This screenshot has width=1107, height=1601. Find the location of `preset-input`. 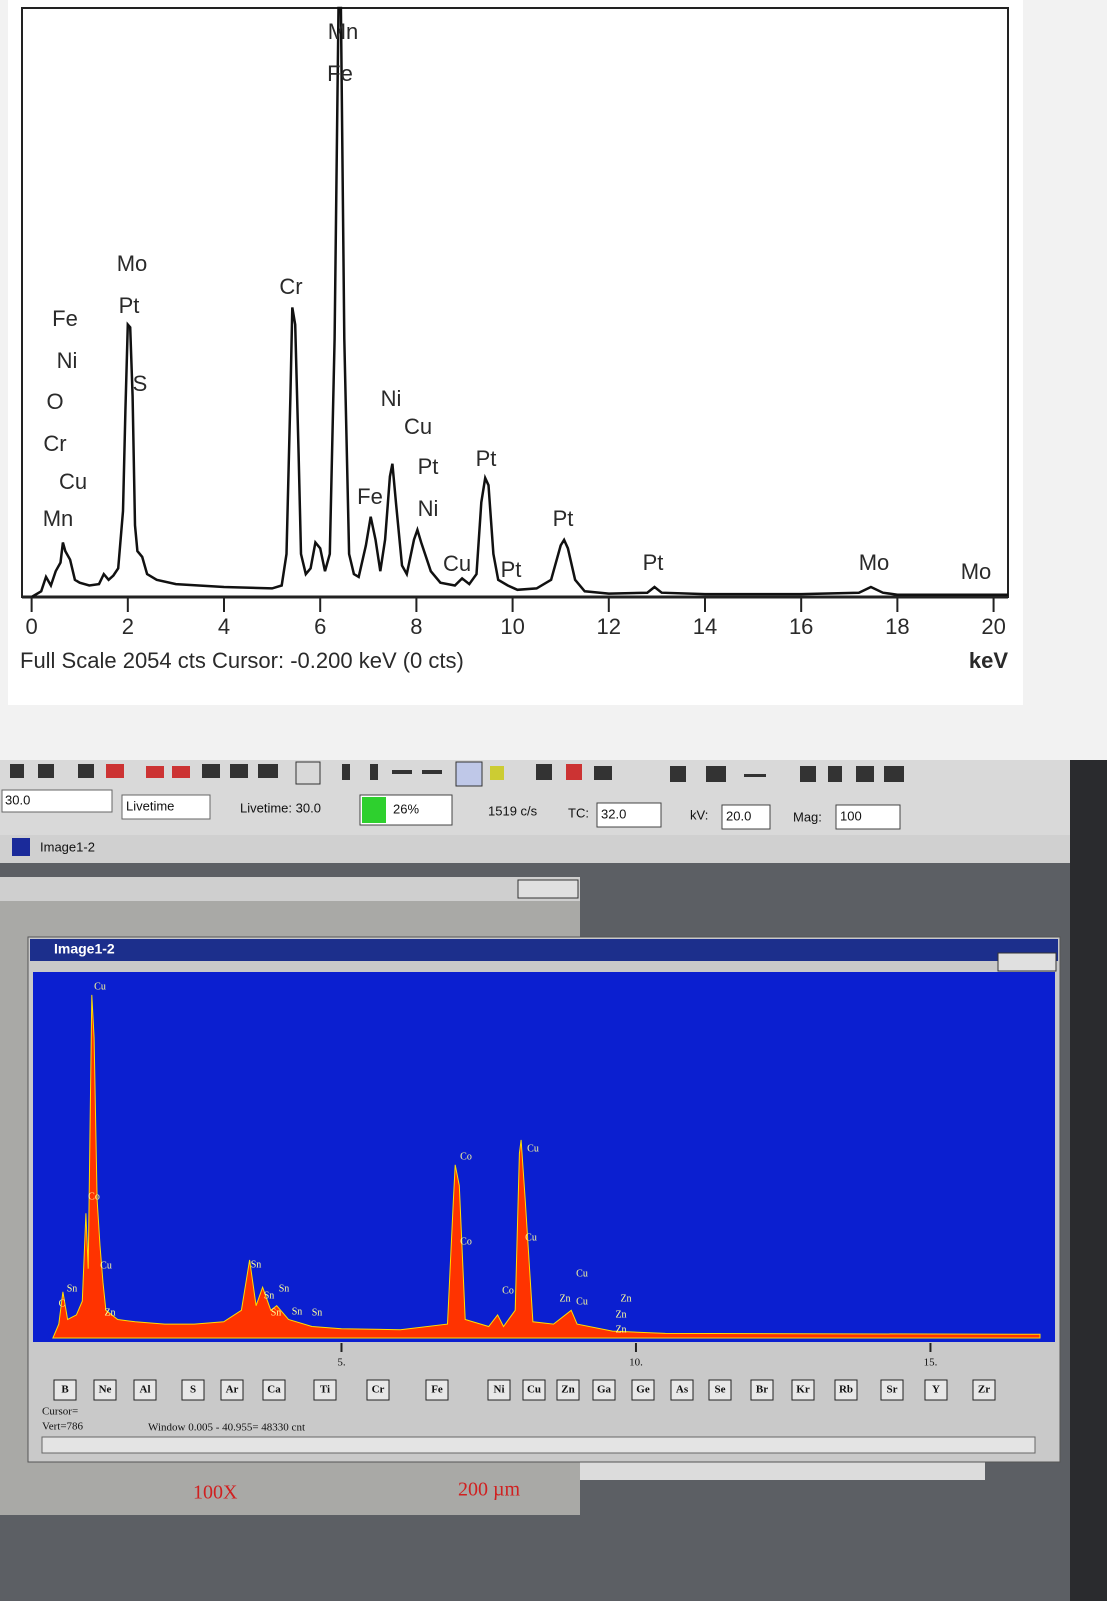

preset-input is located at coordinates (57, 801).